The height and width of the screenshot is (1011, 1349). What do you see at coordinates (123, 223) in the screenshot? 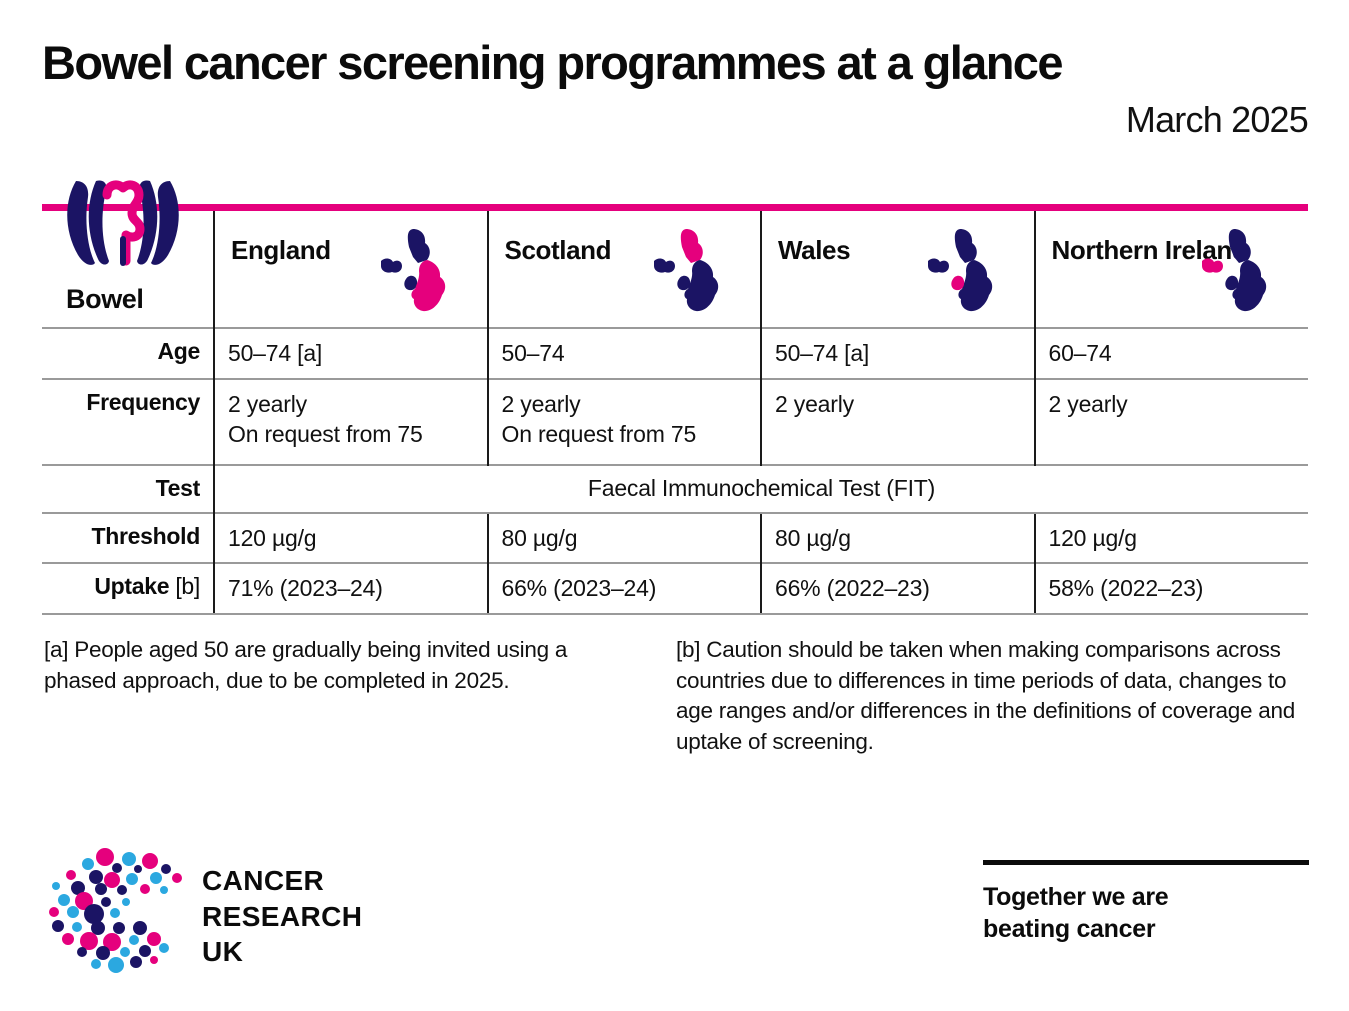
I see `bowel-icon` at bounding box center [123, 223].